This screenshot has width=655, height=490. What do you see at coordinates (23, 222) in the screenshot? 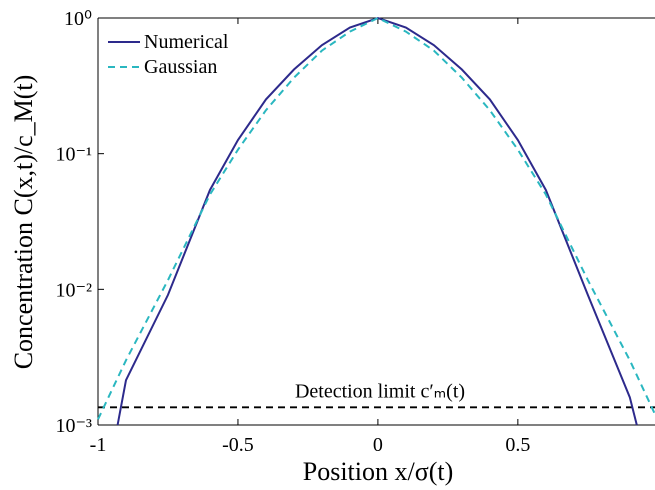
I see `y-axis-label: Concentration C(x,t)/c_M(t)` at bounding box center [23, 222].